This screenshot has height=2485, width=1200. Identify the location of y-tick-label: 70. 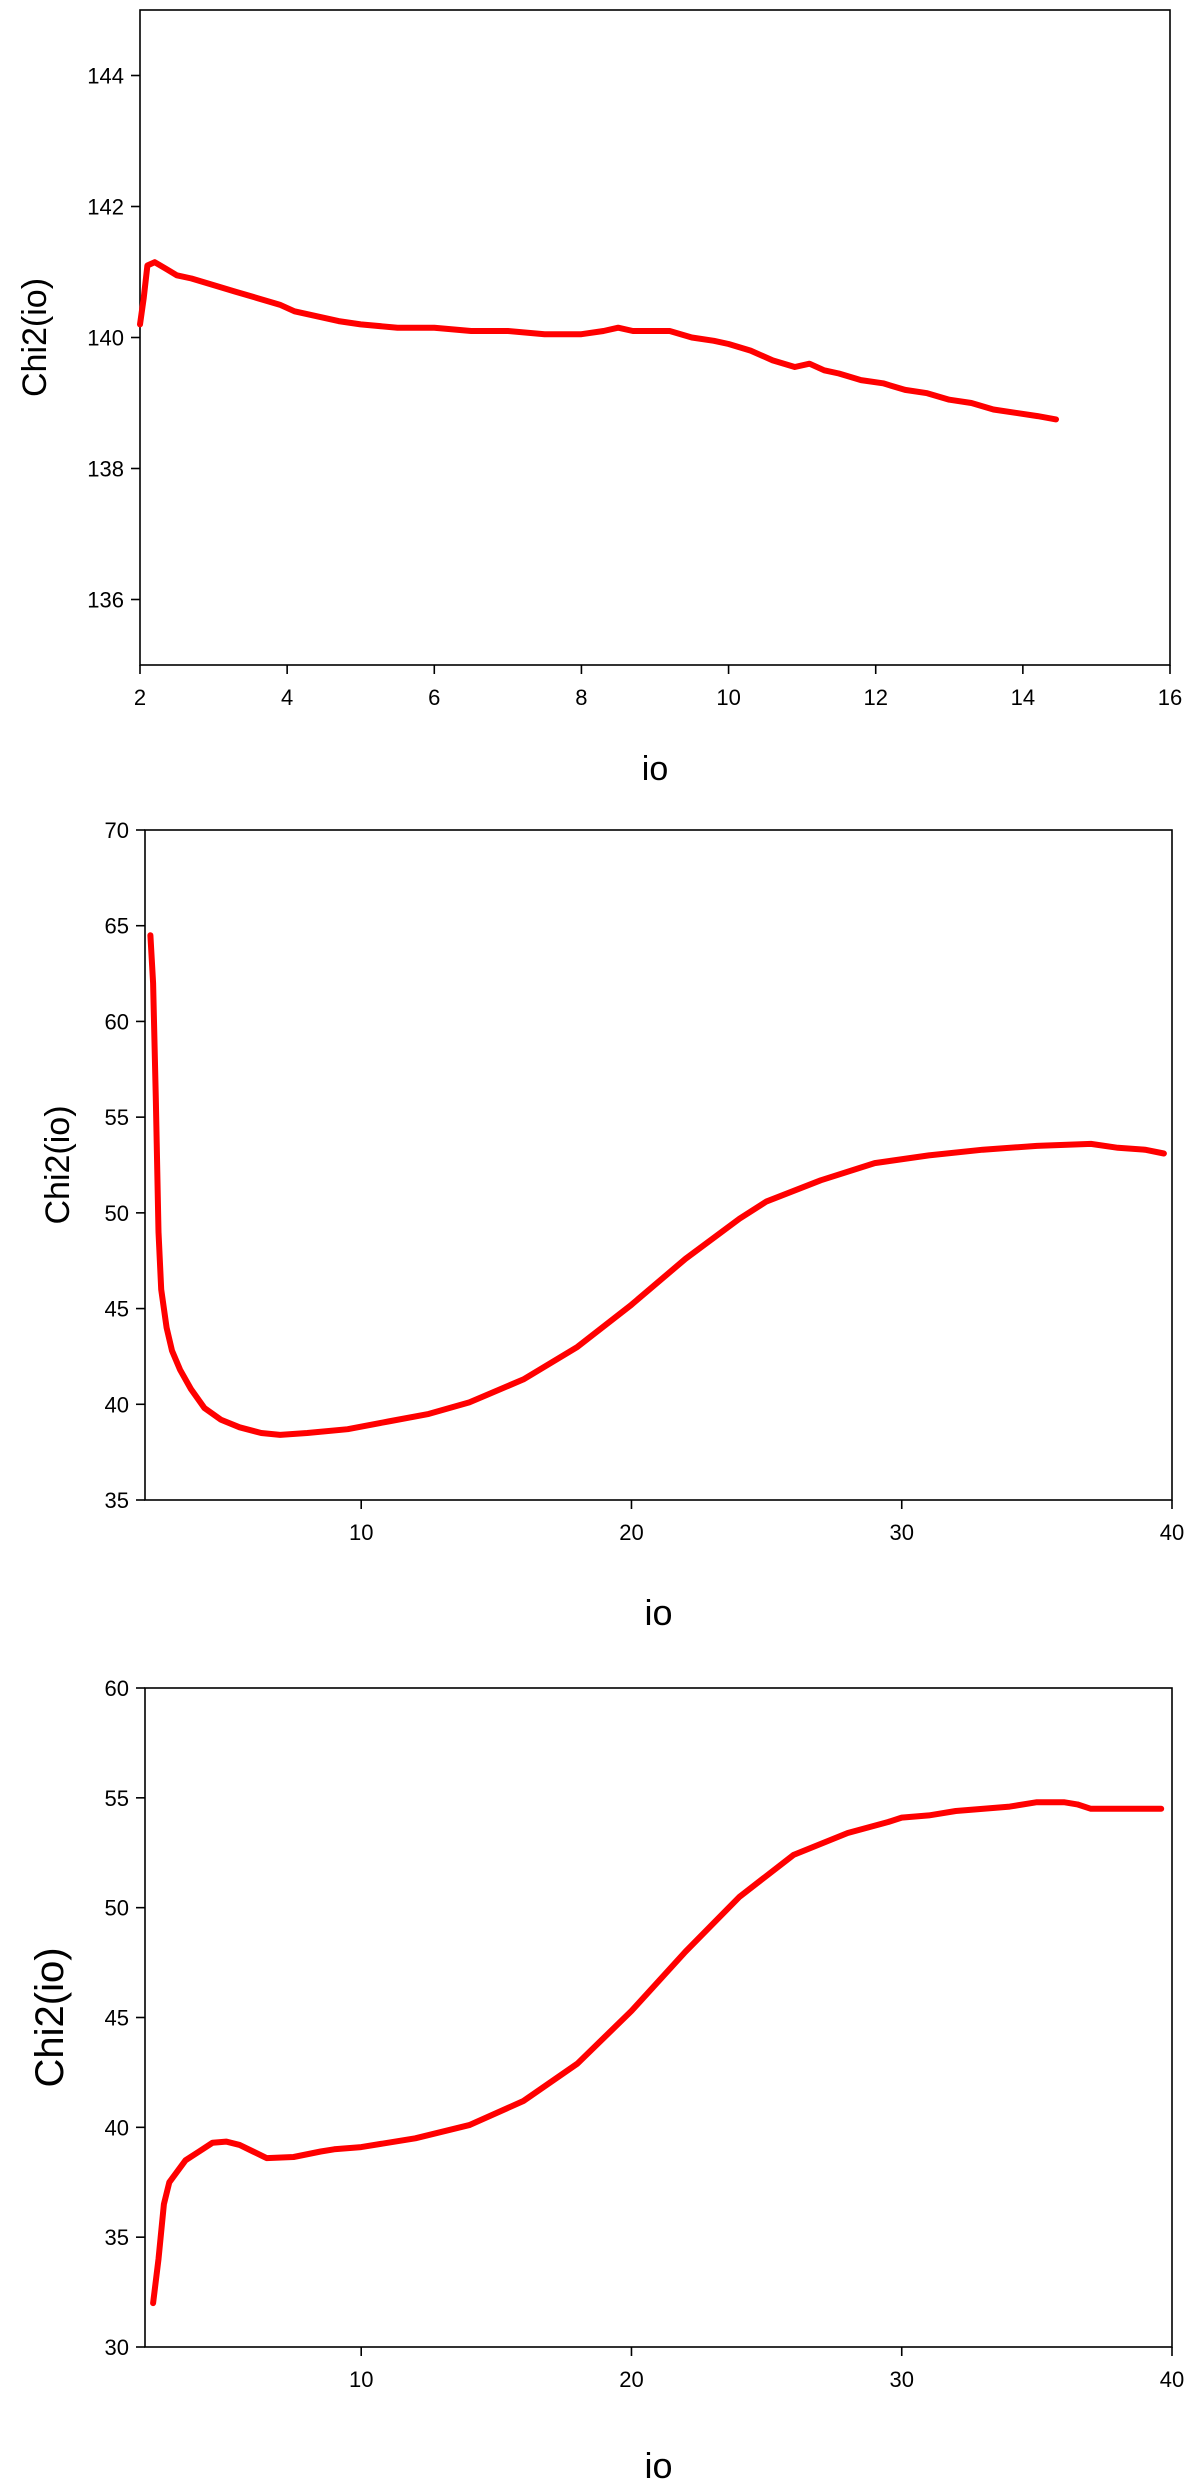
(117, 830).